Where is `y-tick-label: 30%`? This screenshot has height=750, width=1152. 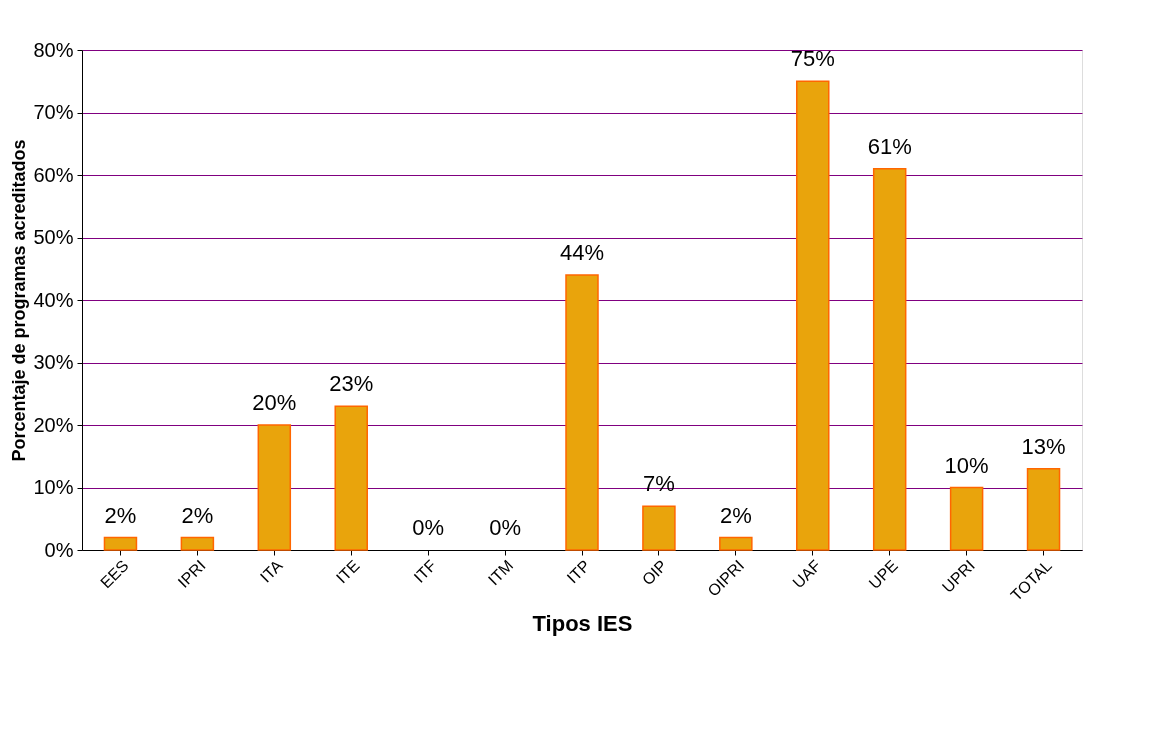
y-tick-label: 30% is located at coordinates (53, 362).